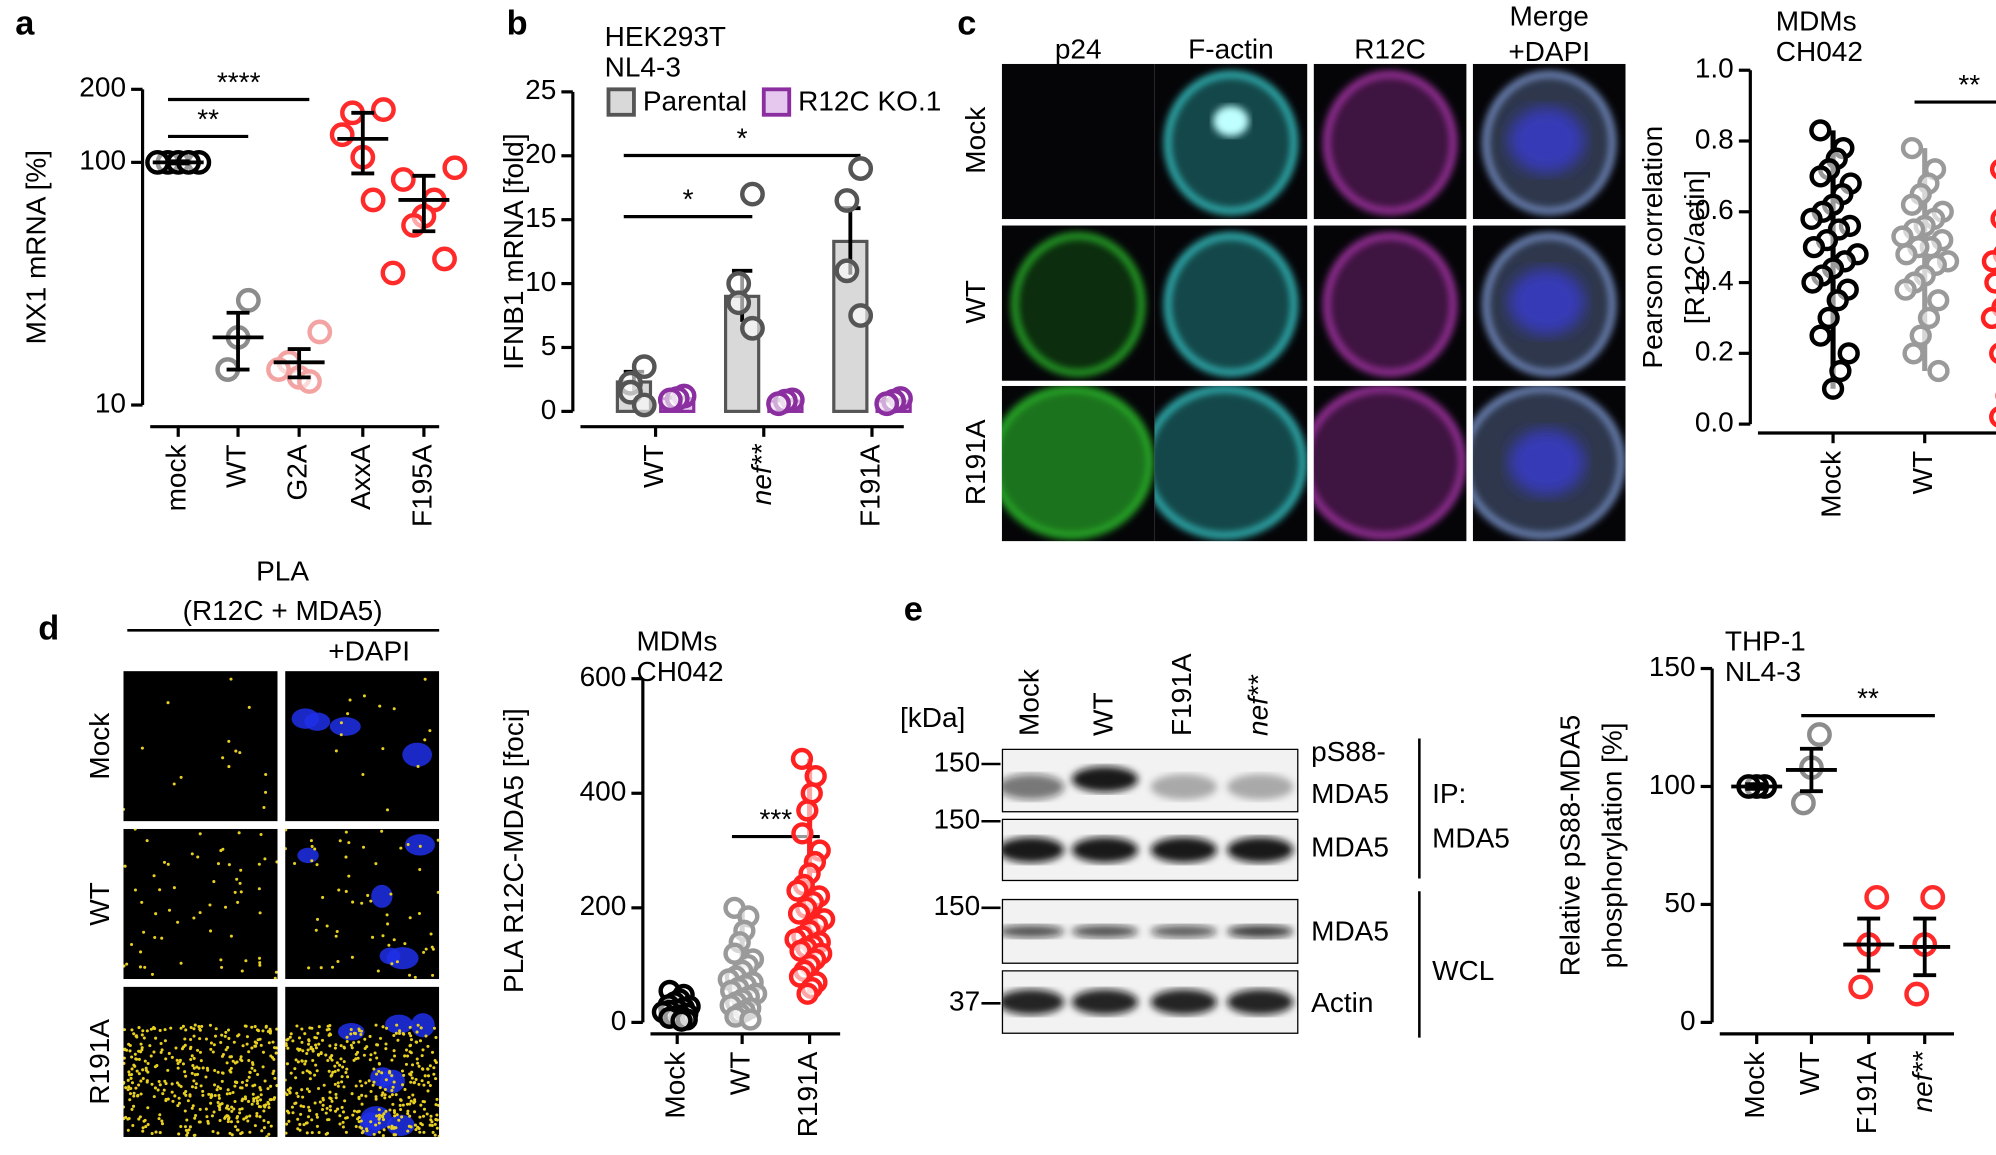  I want to click on panel-letter: d, so click(48, 628).